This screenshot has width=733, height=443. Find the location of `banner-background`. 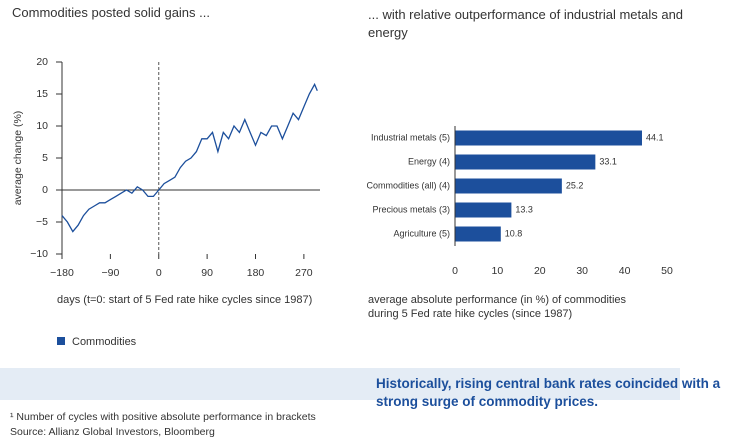

banner-background is located at coordinates (340, 384).